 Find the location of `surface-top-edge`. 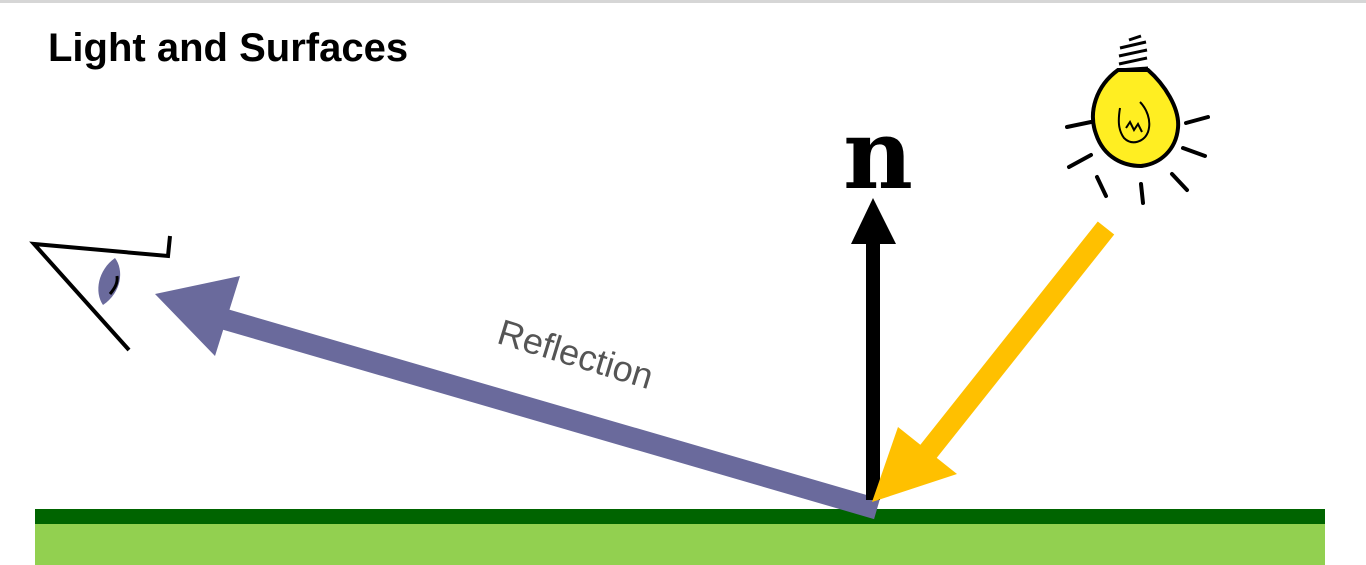

surface-top-edge is located at coordinates (680, 516).